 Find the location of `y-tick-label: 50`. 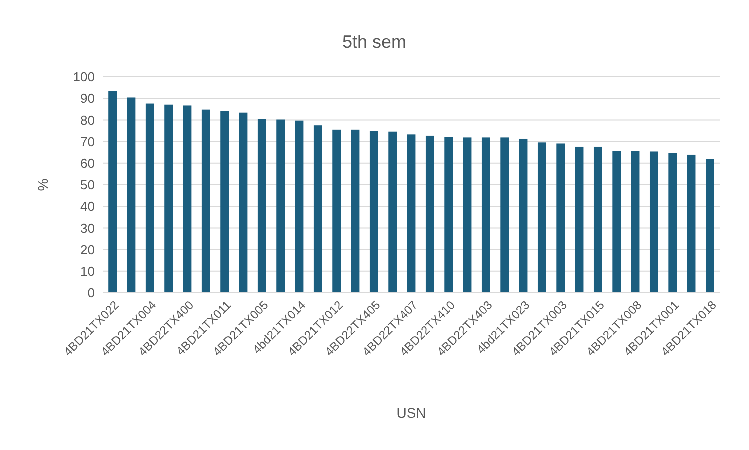

y-tick-label: 50 is located at coordinates (87, 185).